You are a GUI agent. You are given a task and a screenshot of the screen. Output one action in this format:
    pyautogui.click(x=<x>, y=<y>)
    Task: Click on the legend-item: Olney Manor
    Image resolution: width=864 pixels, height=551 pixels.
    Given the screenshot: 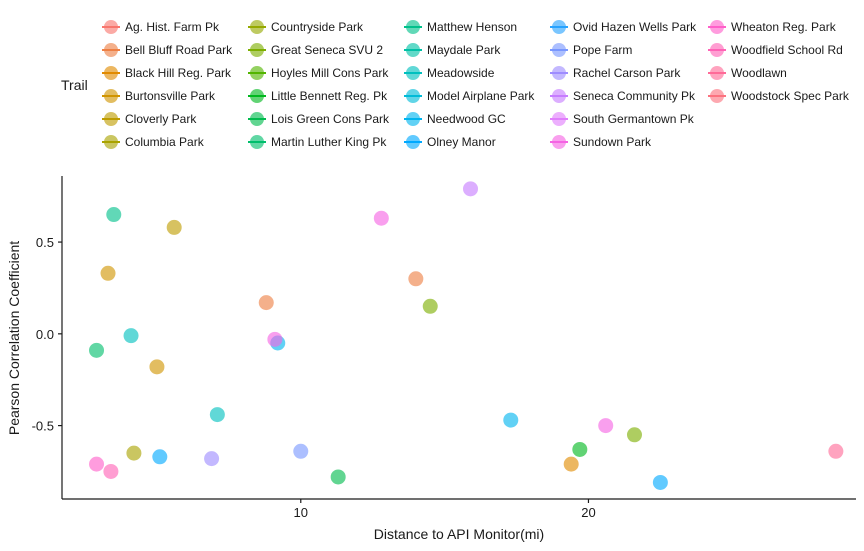 What is the action you would take?
    pyautogui.click(x=450, y=142)
    